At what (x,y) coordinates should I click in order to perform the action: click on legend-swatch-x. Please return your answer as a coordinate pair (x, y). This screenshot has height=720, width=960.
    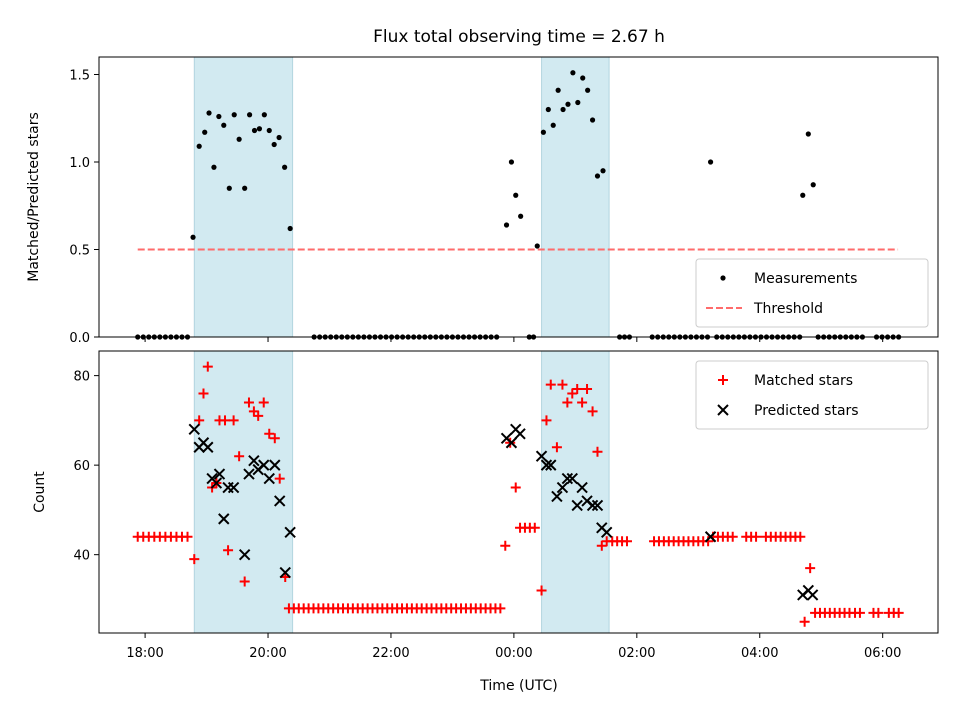
    Looking at the image, I should click on (723, 410).